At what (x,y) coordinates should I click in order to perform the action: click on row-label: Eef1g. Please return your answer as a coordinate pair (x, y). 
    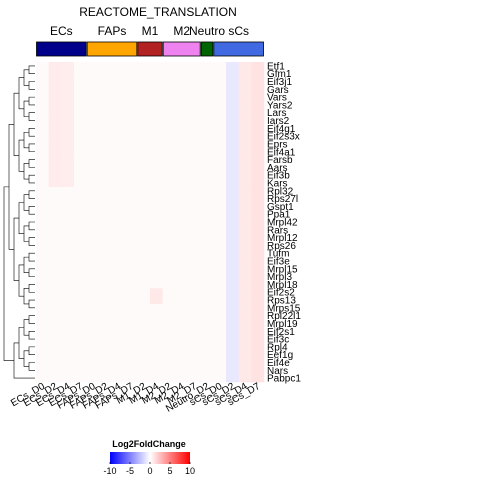
    Looking at the image, I should click on (280, 355).